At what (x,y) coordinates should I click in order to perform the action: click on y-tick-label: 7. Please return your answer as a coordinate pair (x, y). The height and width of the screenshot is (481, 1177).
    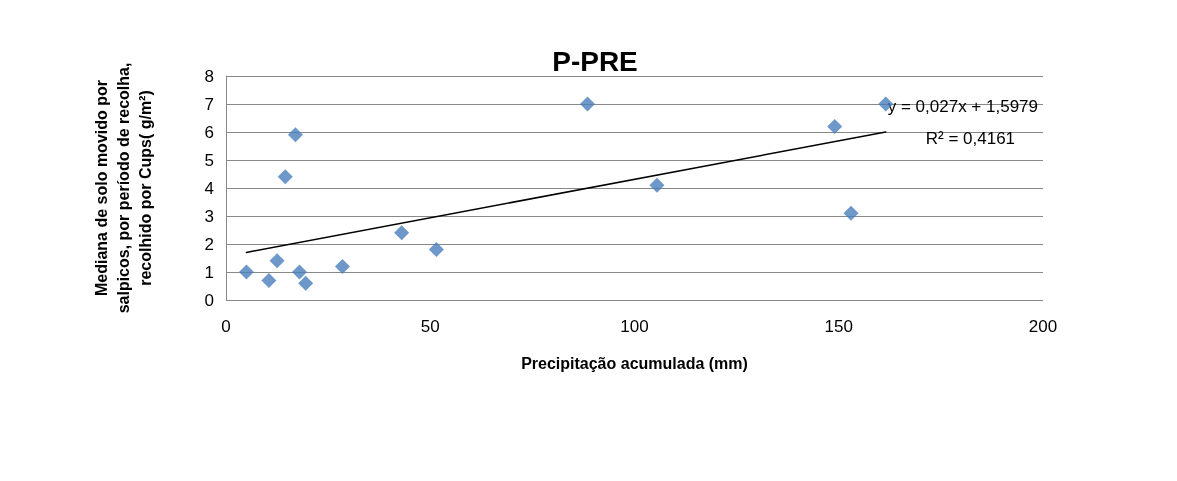
    Looking at the image, I should click on (209, 104).